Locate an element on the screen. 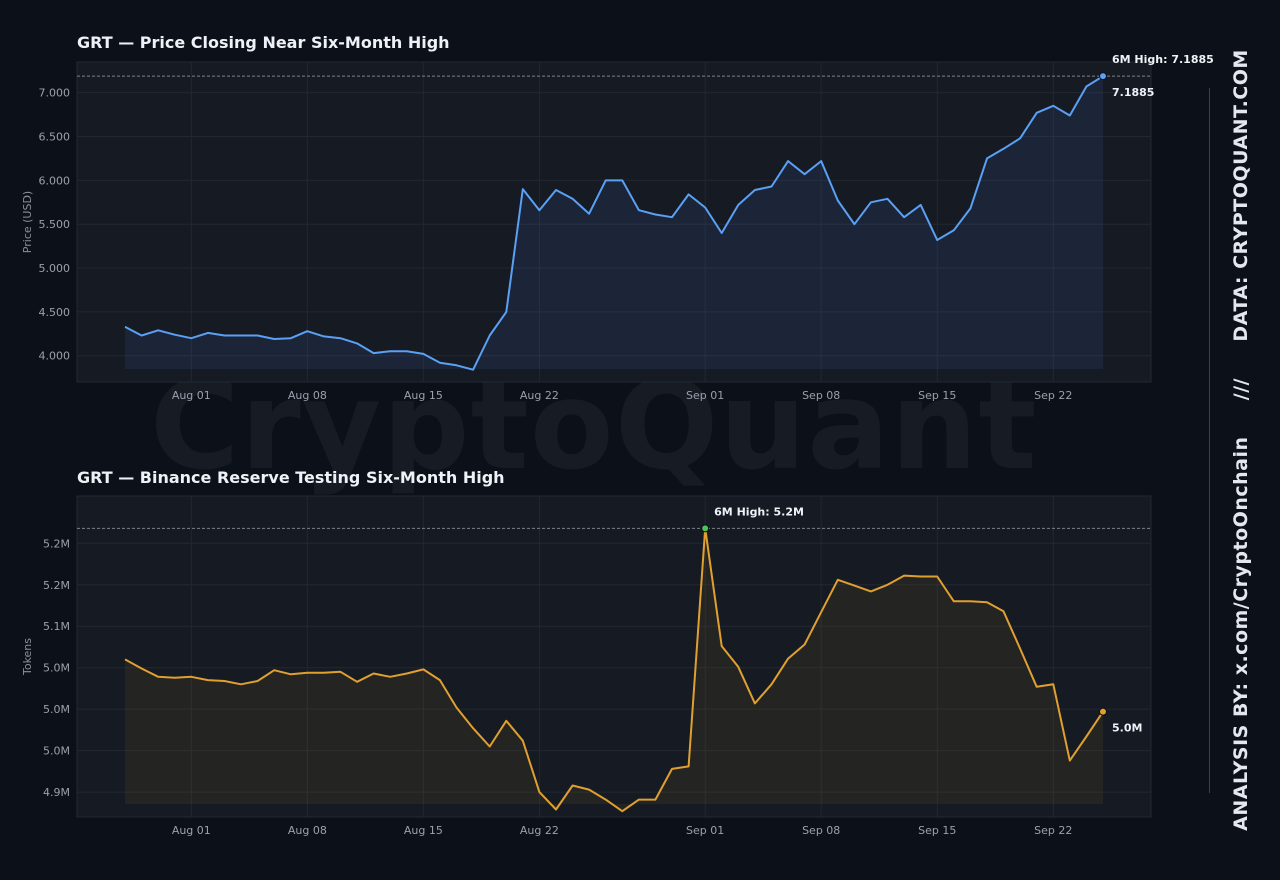  high-annotation: 6M High: 7.1885 is located at coordinates (1163, 59).